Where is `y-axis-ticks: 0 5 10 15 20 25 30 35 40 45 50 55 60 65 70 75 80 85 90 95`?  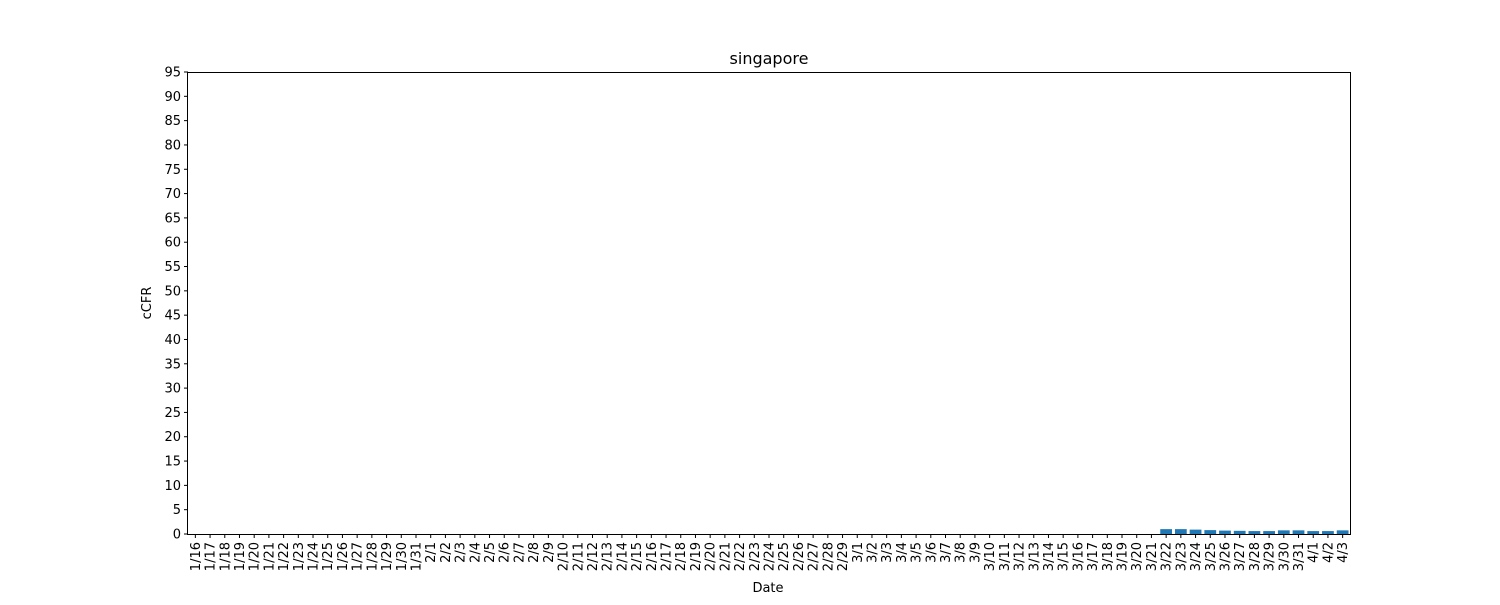
y-axis-ticks: 0 5 10 15 20 25 30 35 40 45 50 55 60 65 70 75 80 85 90 95 is located at coordinates (176, 304).